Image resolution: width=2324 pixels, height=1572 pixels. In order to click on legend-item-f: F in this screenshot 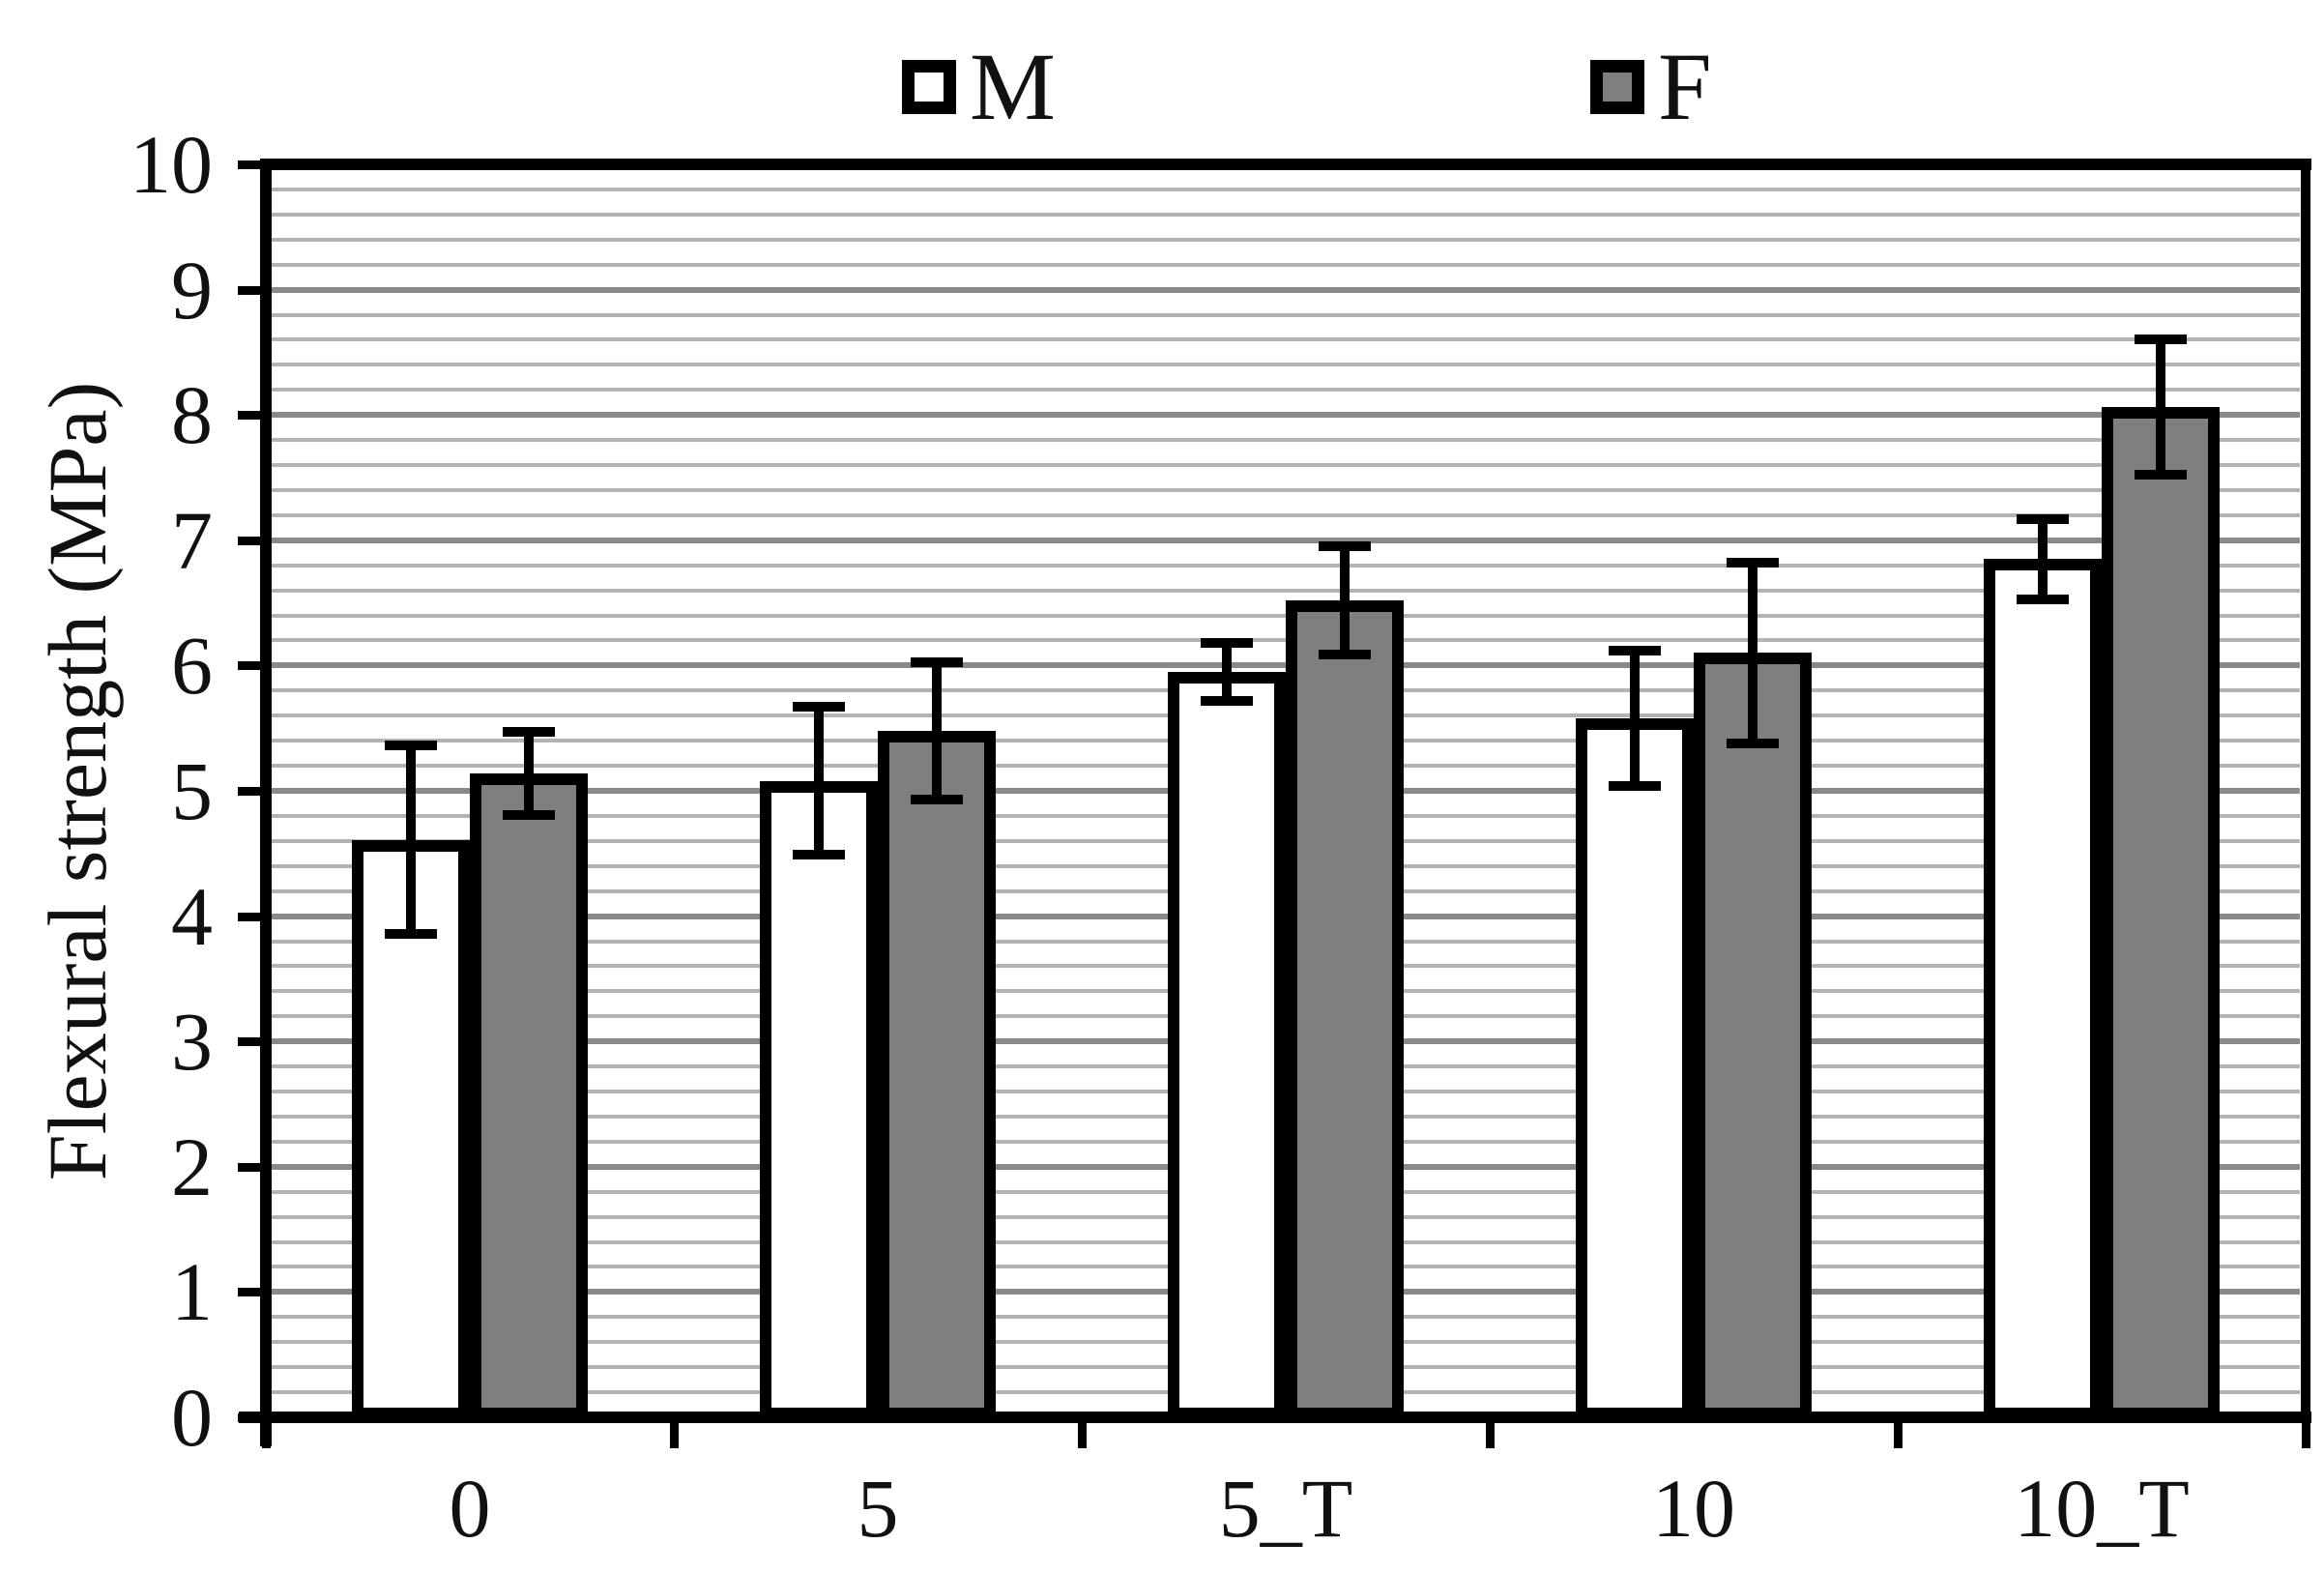, I will do `click(1651, 87)`.